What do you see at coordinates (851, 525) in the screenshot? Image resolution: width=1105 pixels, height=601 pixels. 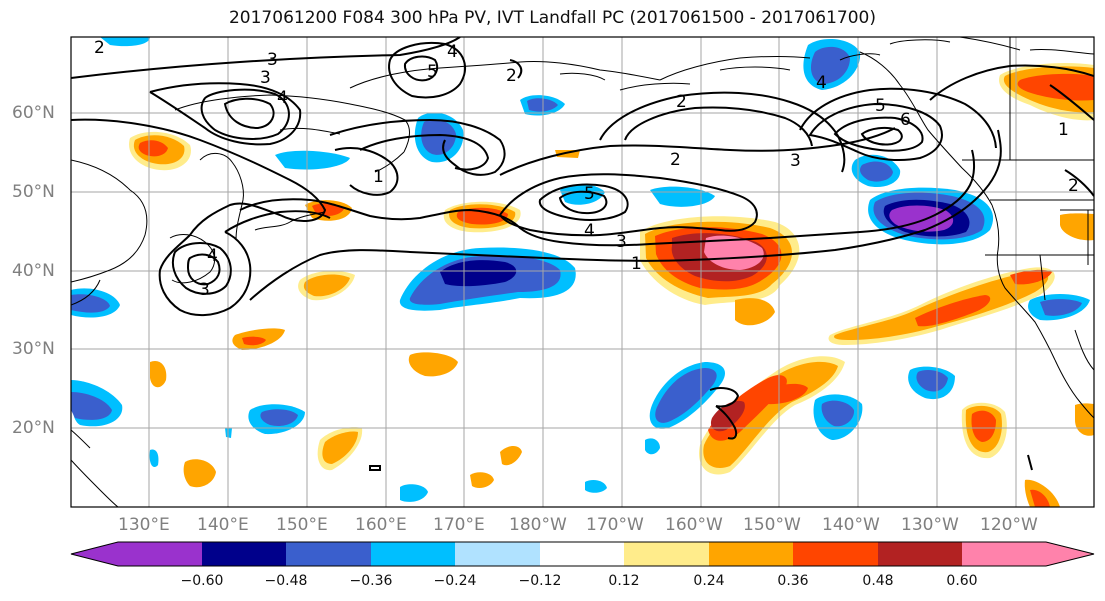 I see `lon-label: 140°W` at bounding box center [851, 525].